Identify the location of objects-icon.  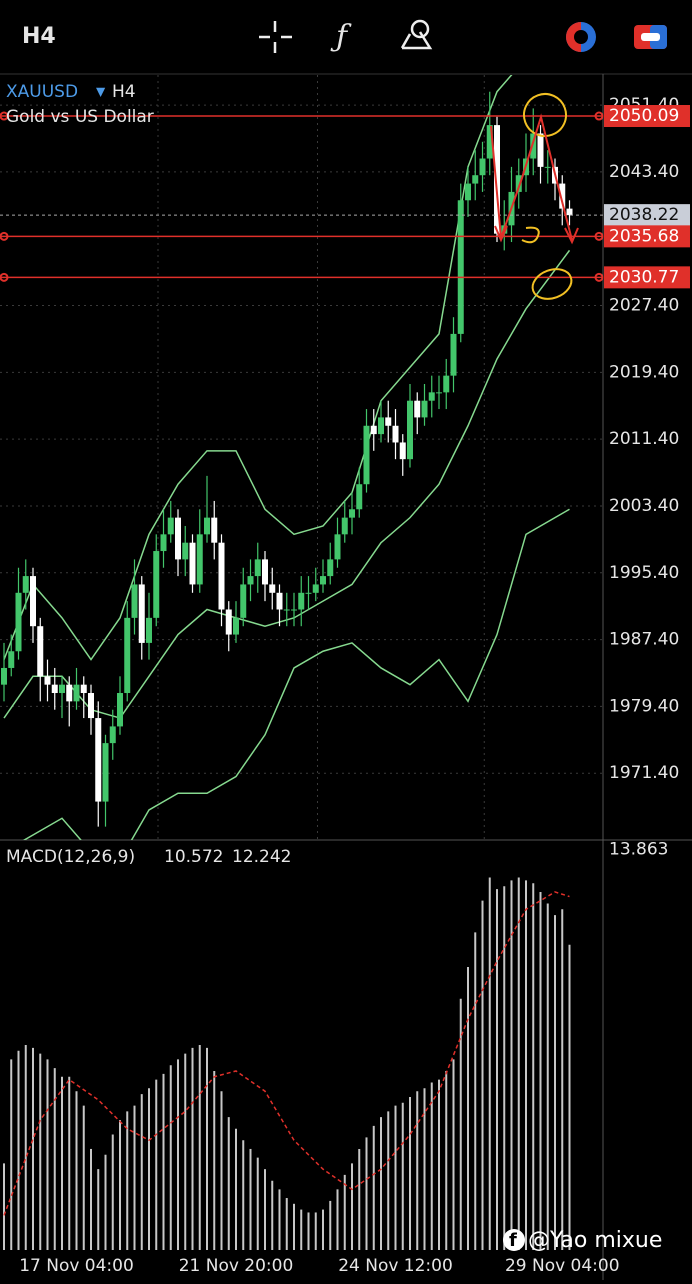
(416, 34).